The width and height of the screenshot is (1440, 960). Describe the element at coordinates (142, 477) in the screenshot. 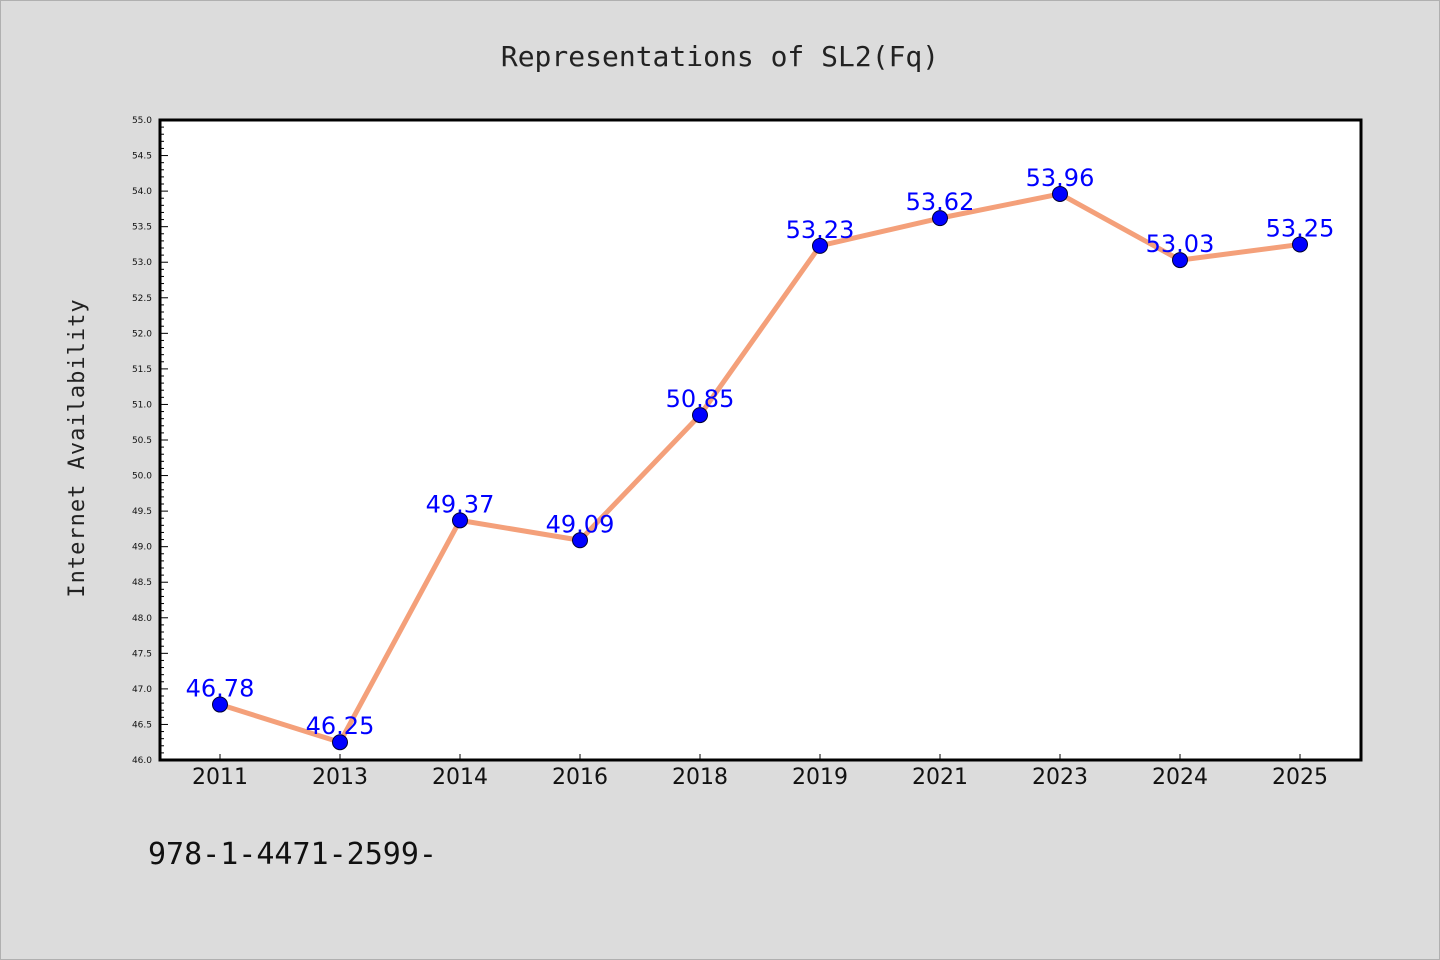

I see `y-tick-label: 50.0` at that location.